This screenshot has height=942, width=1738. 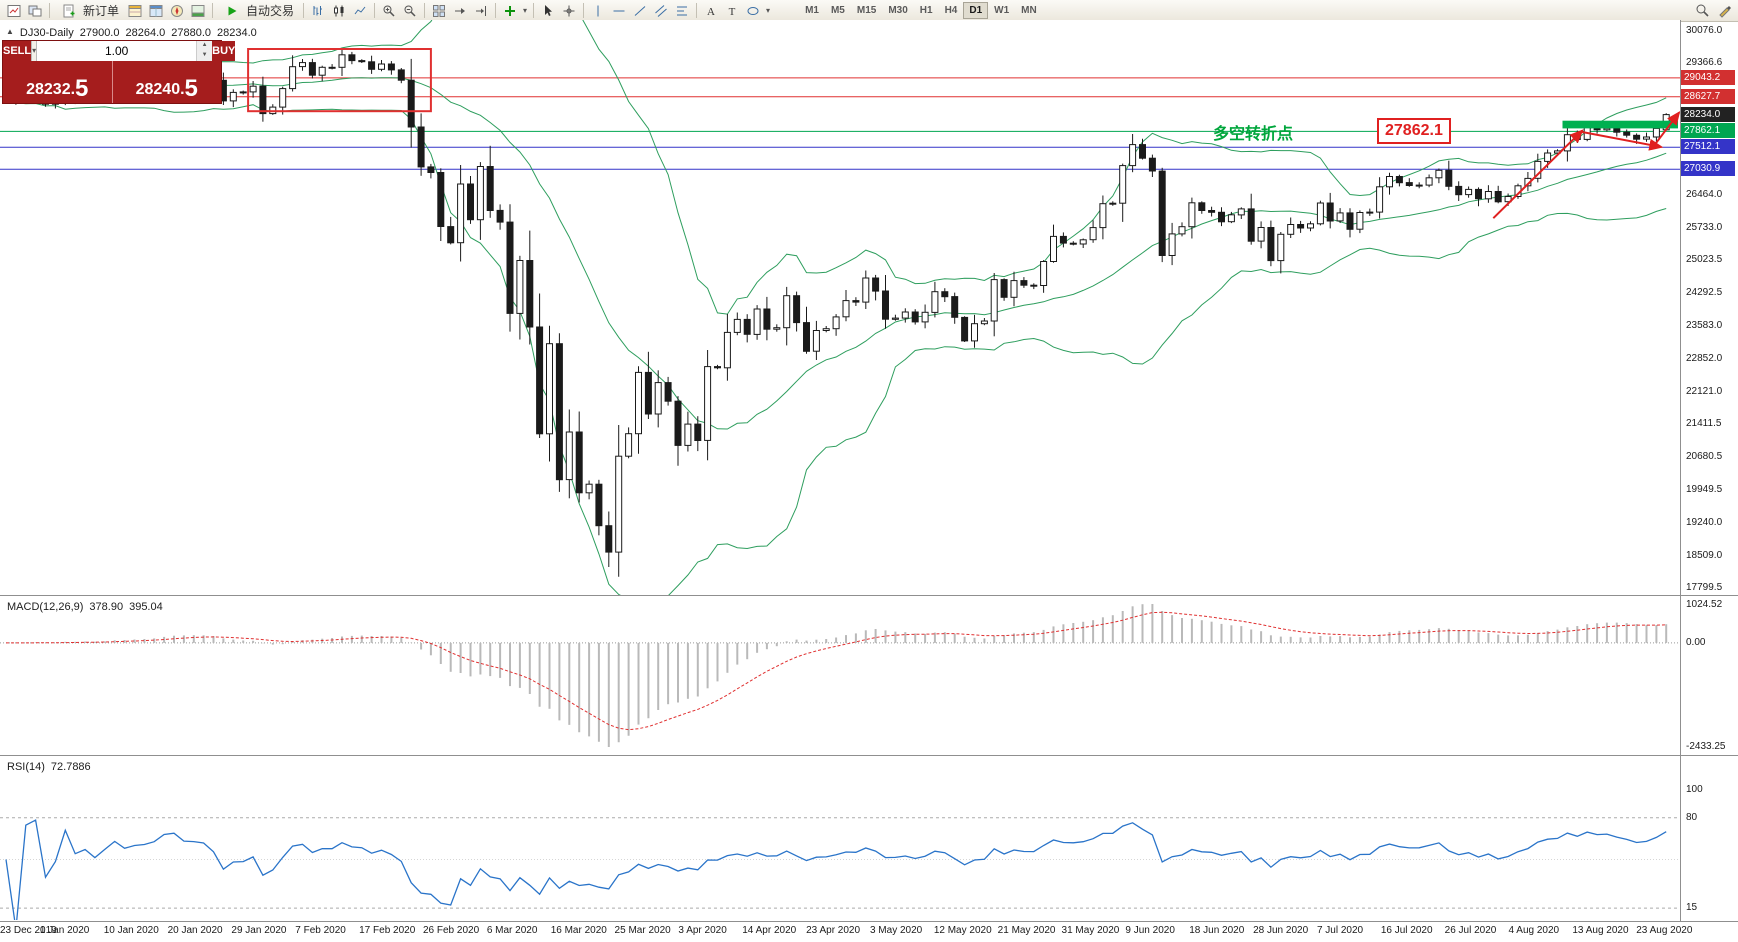 I want to click on macd-label: MACD(12,26,9), so click(x=45, y=607).